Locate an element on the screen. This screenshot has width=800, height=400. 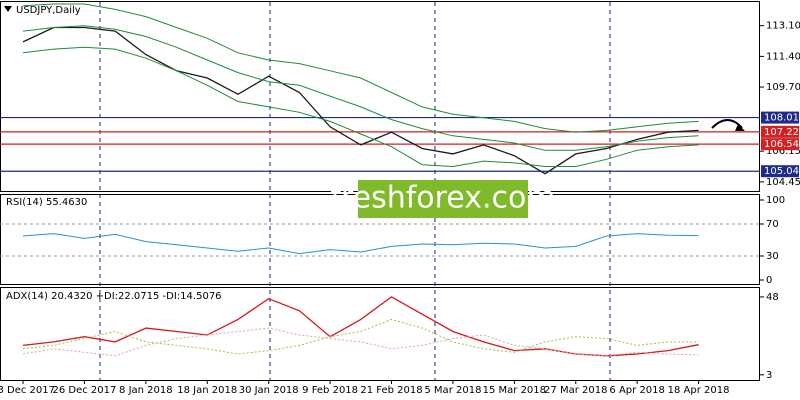
x-tick-label: 21 Feb 2018 is located at coordinates (391, 390).